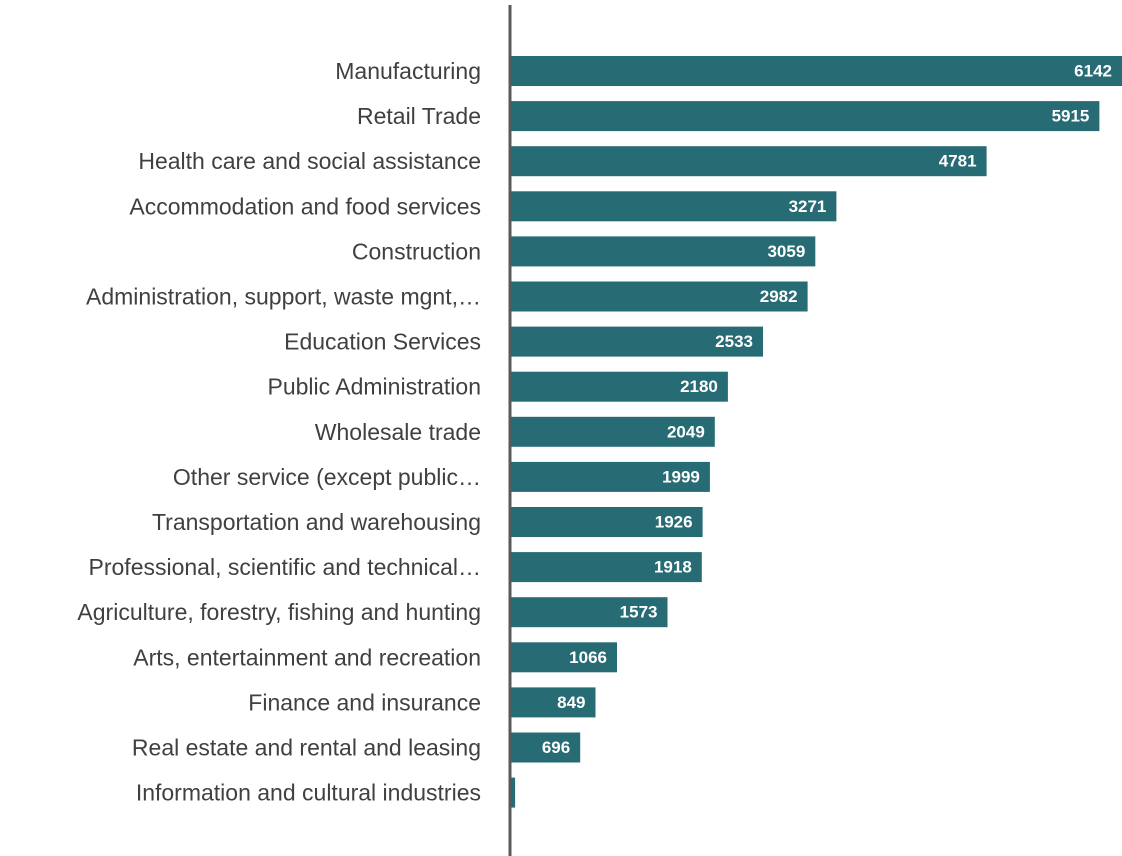 The width and height of the screenshot is (1122, 856). I want to click on category-label: Education Services, so click(382, 342).